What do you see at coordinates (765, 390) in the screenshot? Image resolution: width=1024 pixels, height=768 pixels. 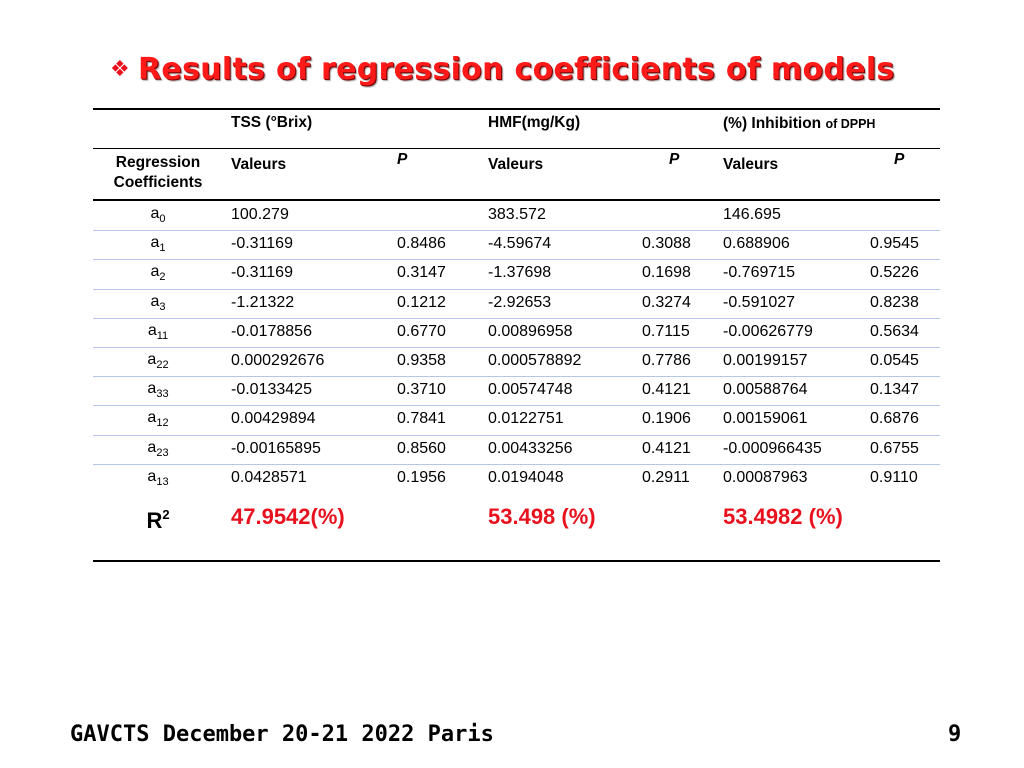 I see `cell-inh-v: 0.00588764` at bounding box center [765, 390].